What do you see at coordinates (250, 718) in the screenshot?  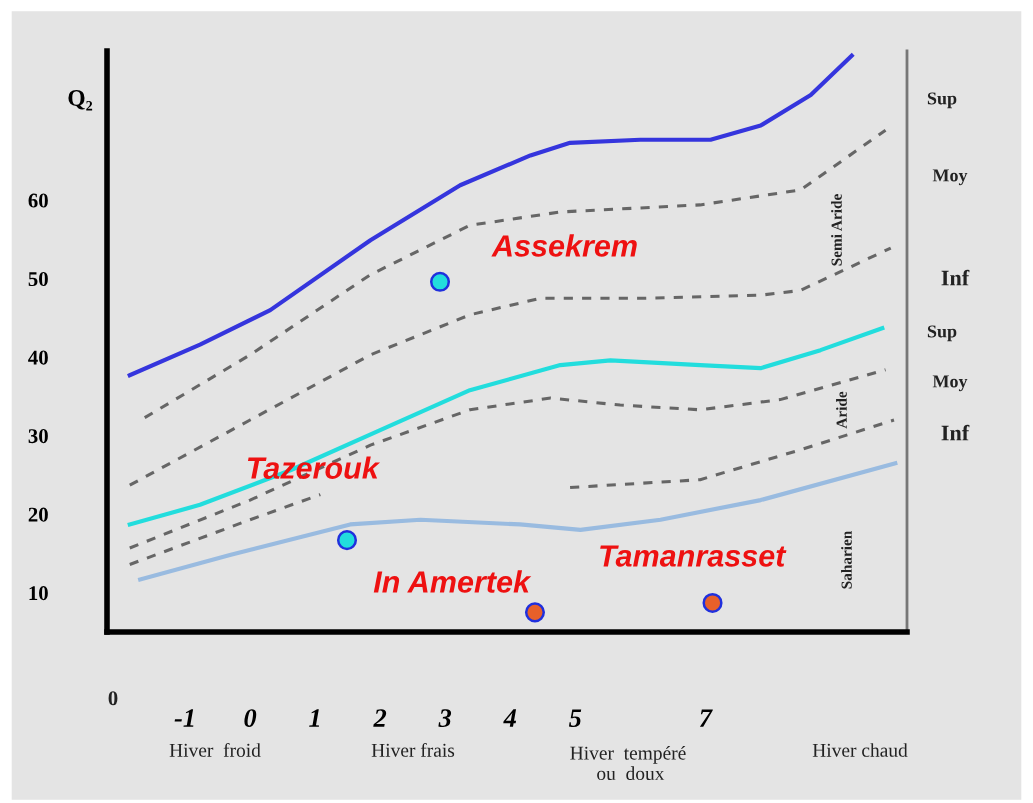 I see `x-tick-label: 0` at bounding box center [250, 718].